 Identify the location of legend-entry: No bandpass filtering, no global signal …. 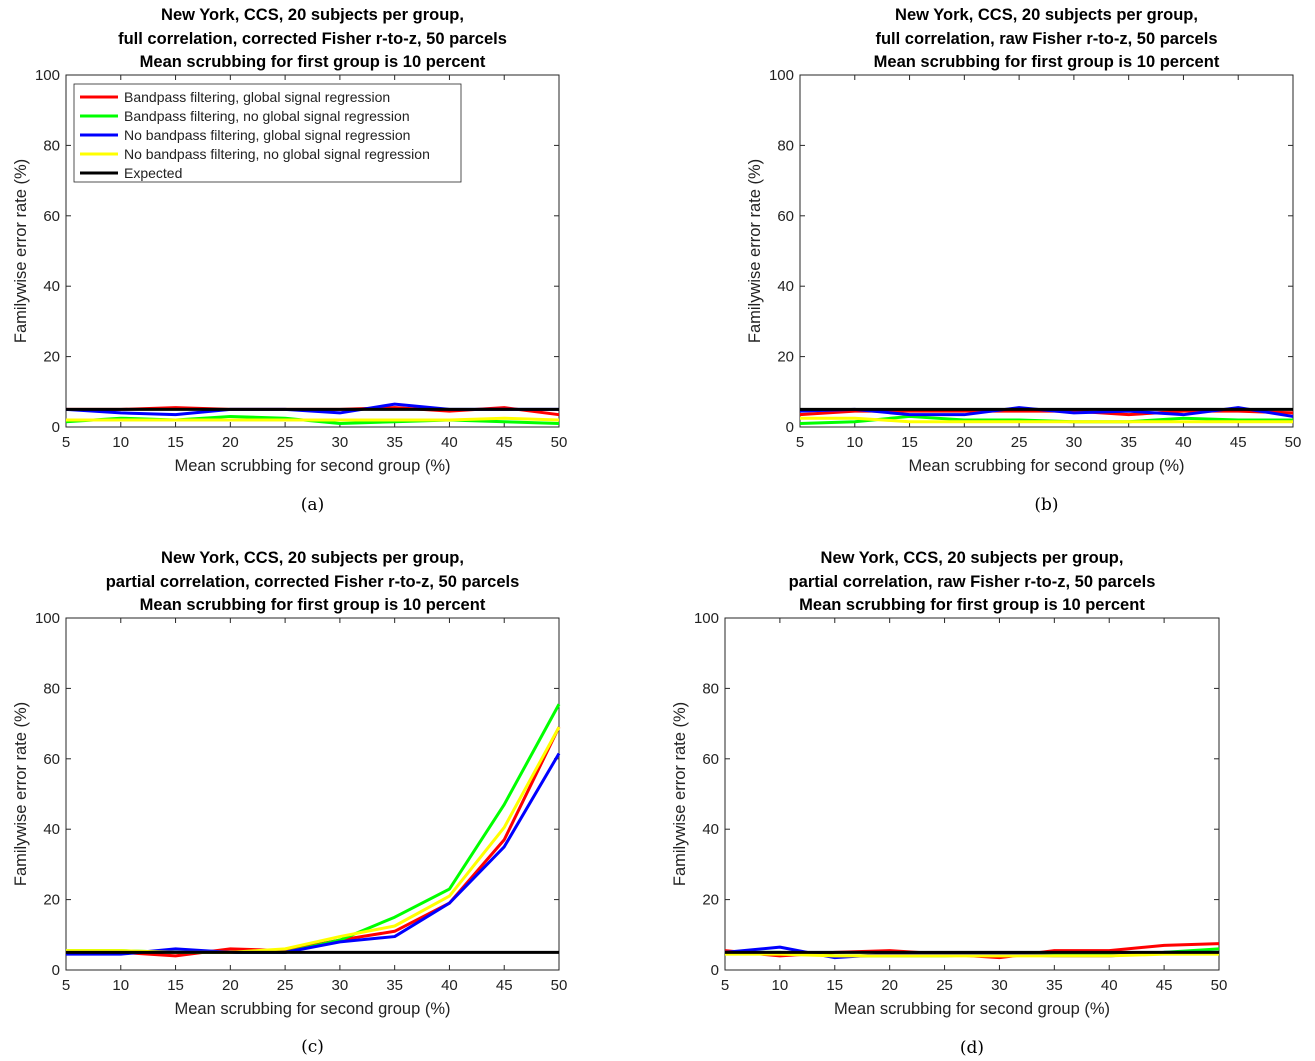
(277, 154).